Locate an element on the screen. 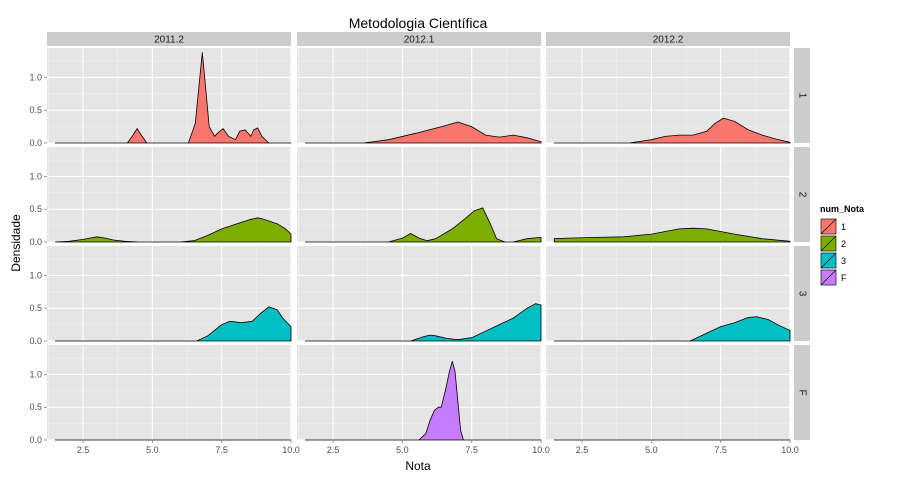  legend-entry: 2 is located at coordinates (832, 243).